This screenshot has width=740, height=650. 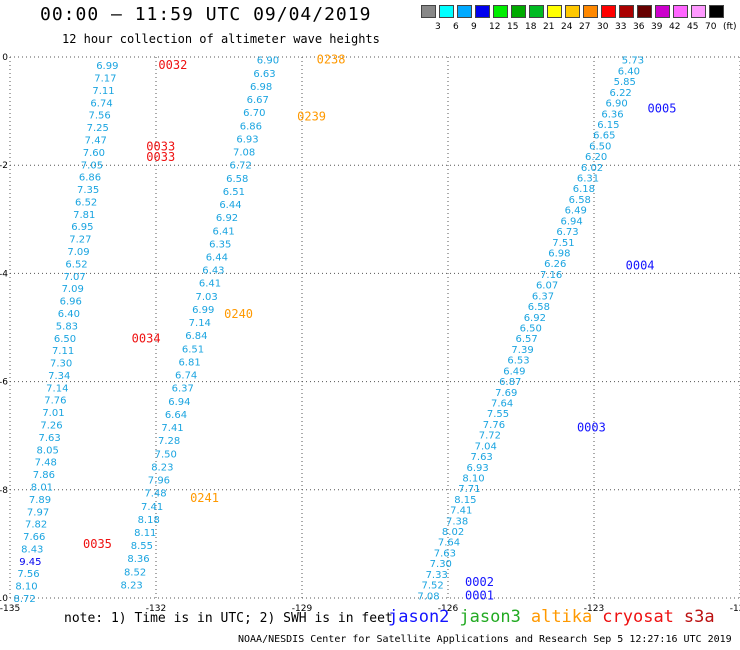 I want to click on wave-height-value: 7.60, so click(x=94, y=153).